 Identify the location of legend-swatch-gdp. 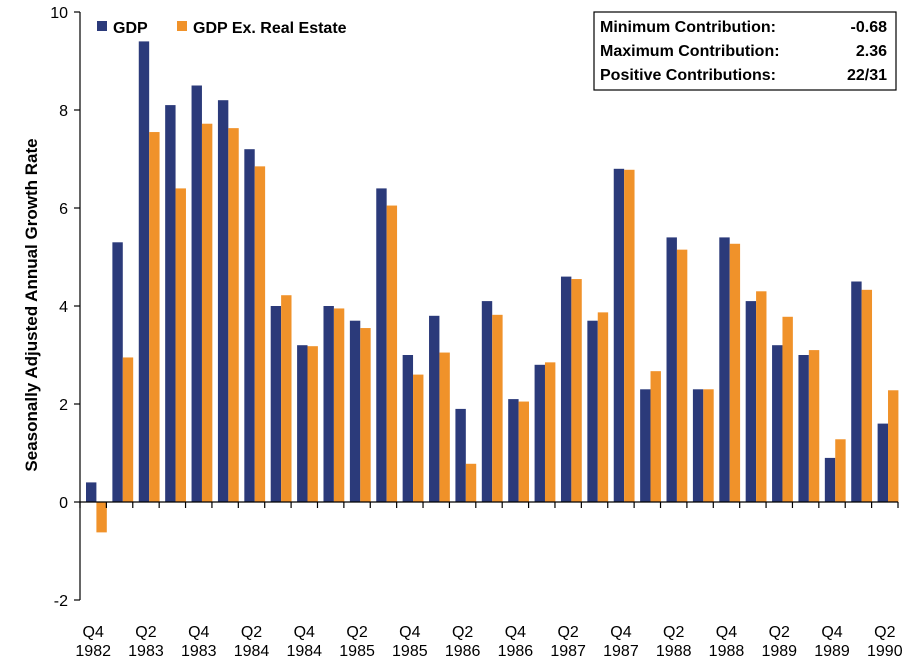
(102, 26).